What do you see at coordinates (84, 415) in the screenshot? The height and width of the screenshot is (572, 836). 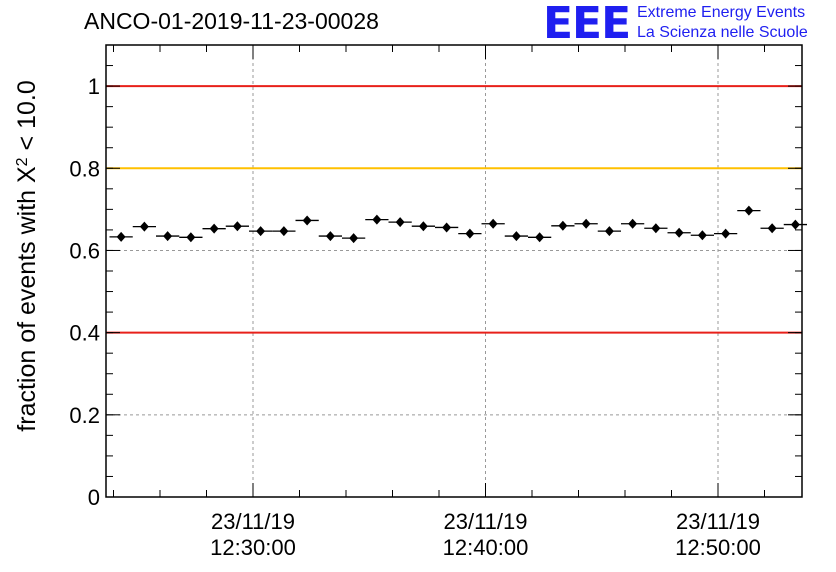 I see `y-tick-label: 0.2` at bounding box center [84, 415].